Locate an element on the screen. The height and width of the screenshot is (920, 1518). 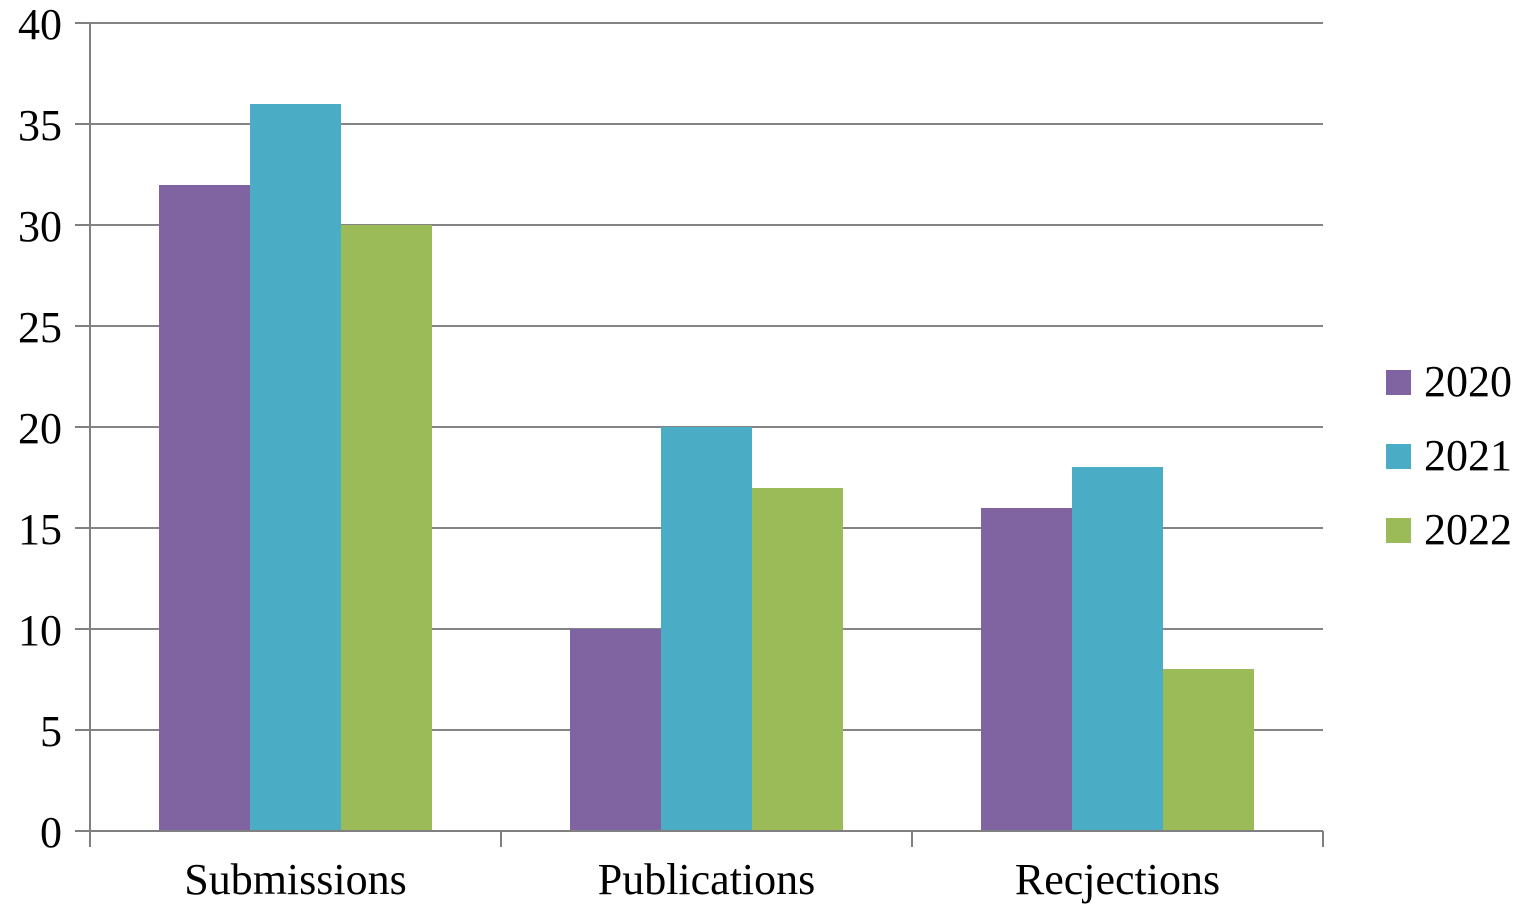
legend: 2020 2021 2022 is located at coordinates (1449, 456).